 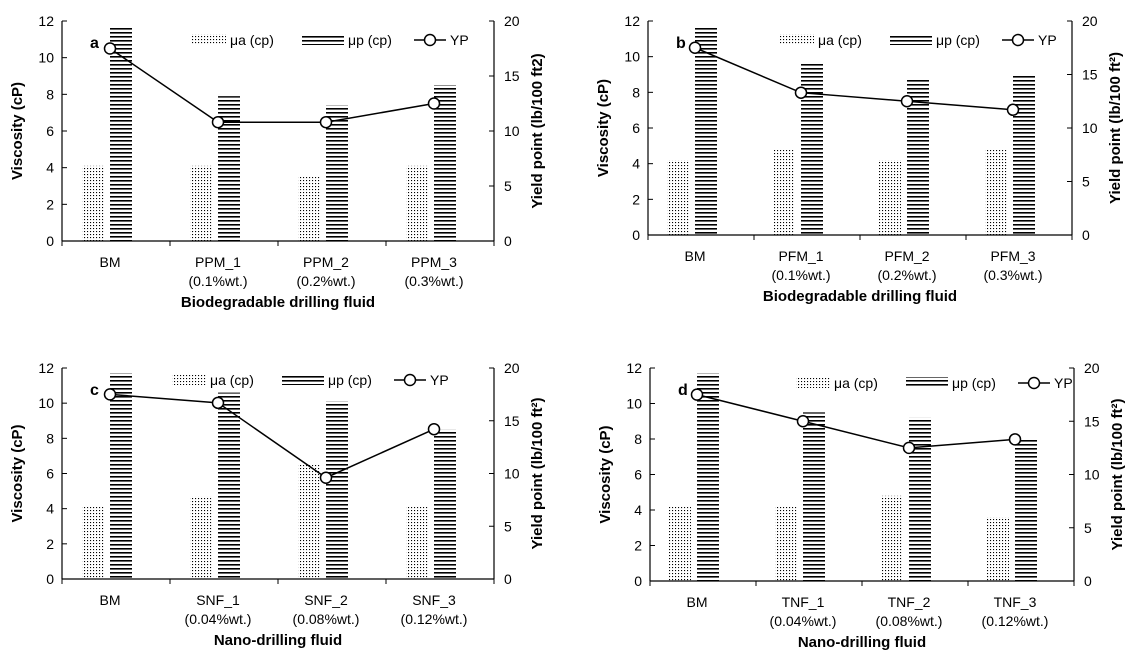 I want to click on y-tick-label: 12, so click(x=634, y=368).